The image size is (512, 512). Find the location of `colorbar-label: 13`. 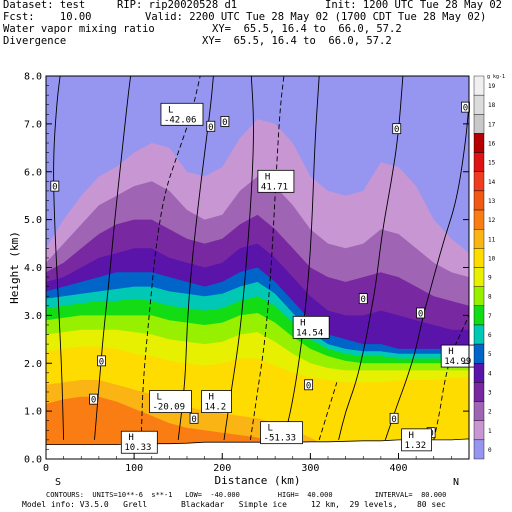

colorbar-label: 13 is located at coordinates (492, 201).